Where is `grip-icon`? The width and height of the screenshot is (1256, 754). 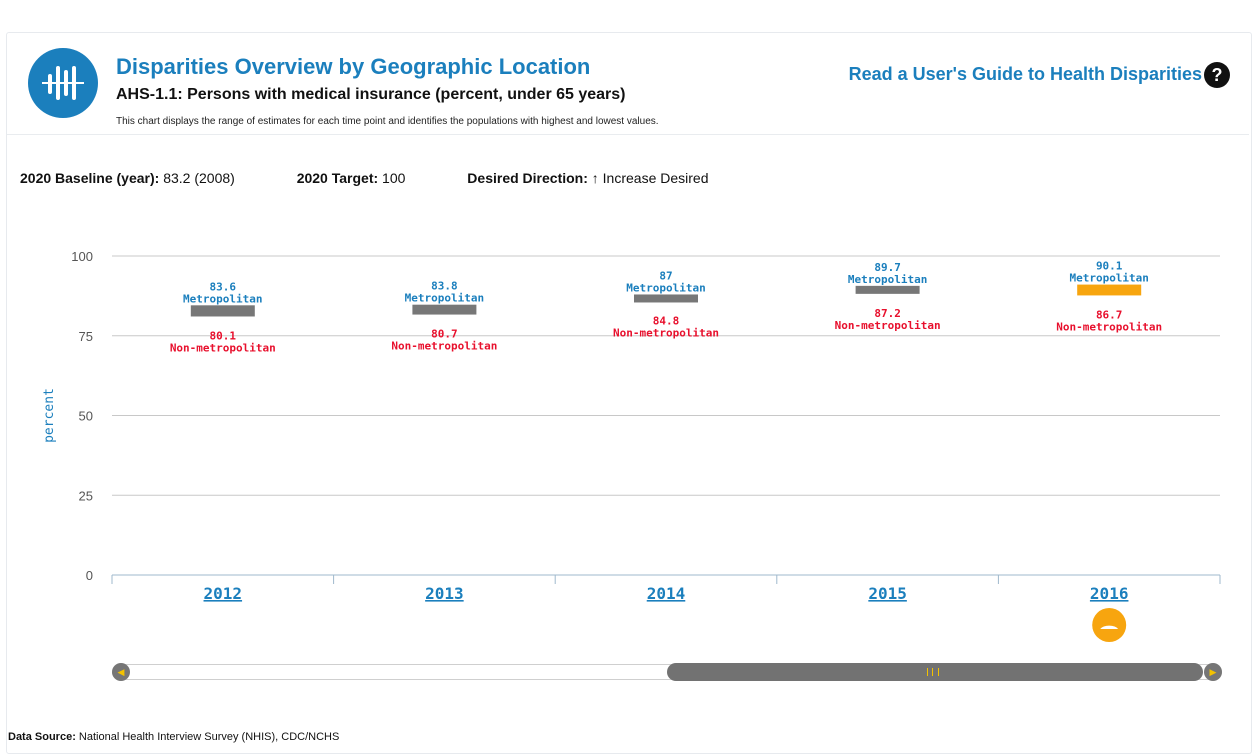 grip-icon is located at coordinates (933, 672).